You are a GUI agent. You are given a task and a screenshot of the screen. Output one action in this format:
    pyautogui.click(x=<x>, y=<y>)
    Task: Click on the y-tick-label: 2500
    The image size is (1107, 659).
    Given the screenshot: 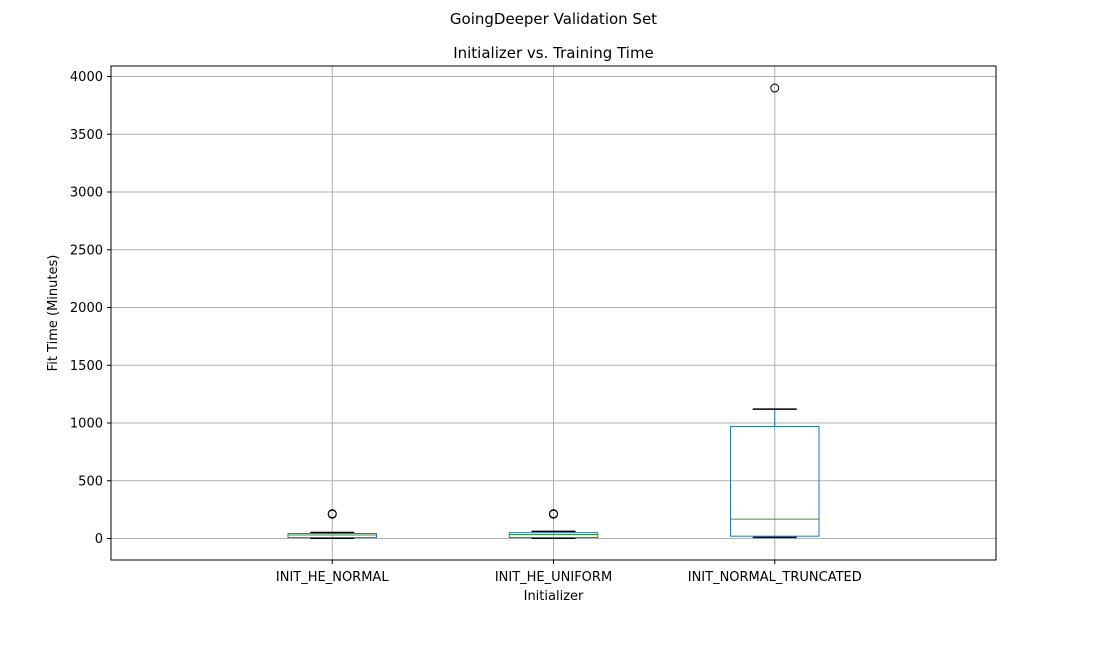 What is the action you would take?
    pyautogui.click(x=86, y=250)
    